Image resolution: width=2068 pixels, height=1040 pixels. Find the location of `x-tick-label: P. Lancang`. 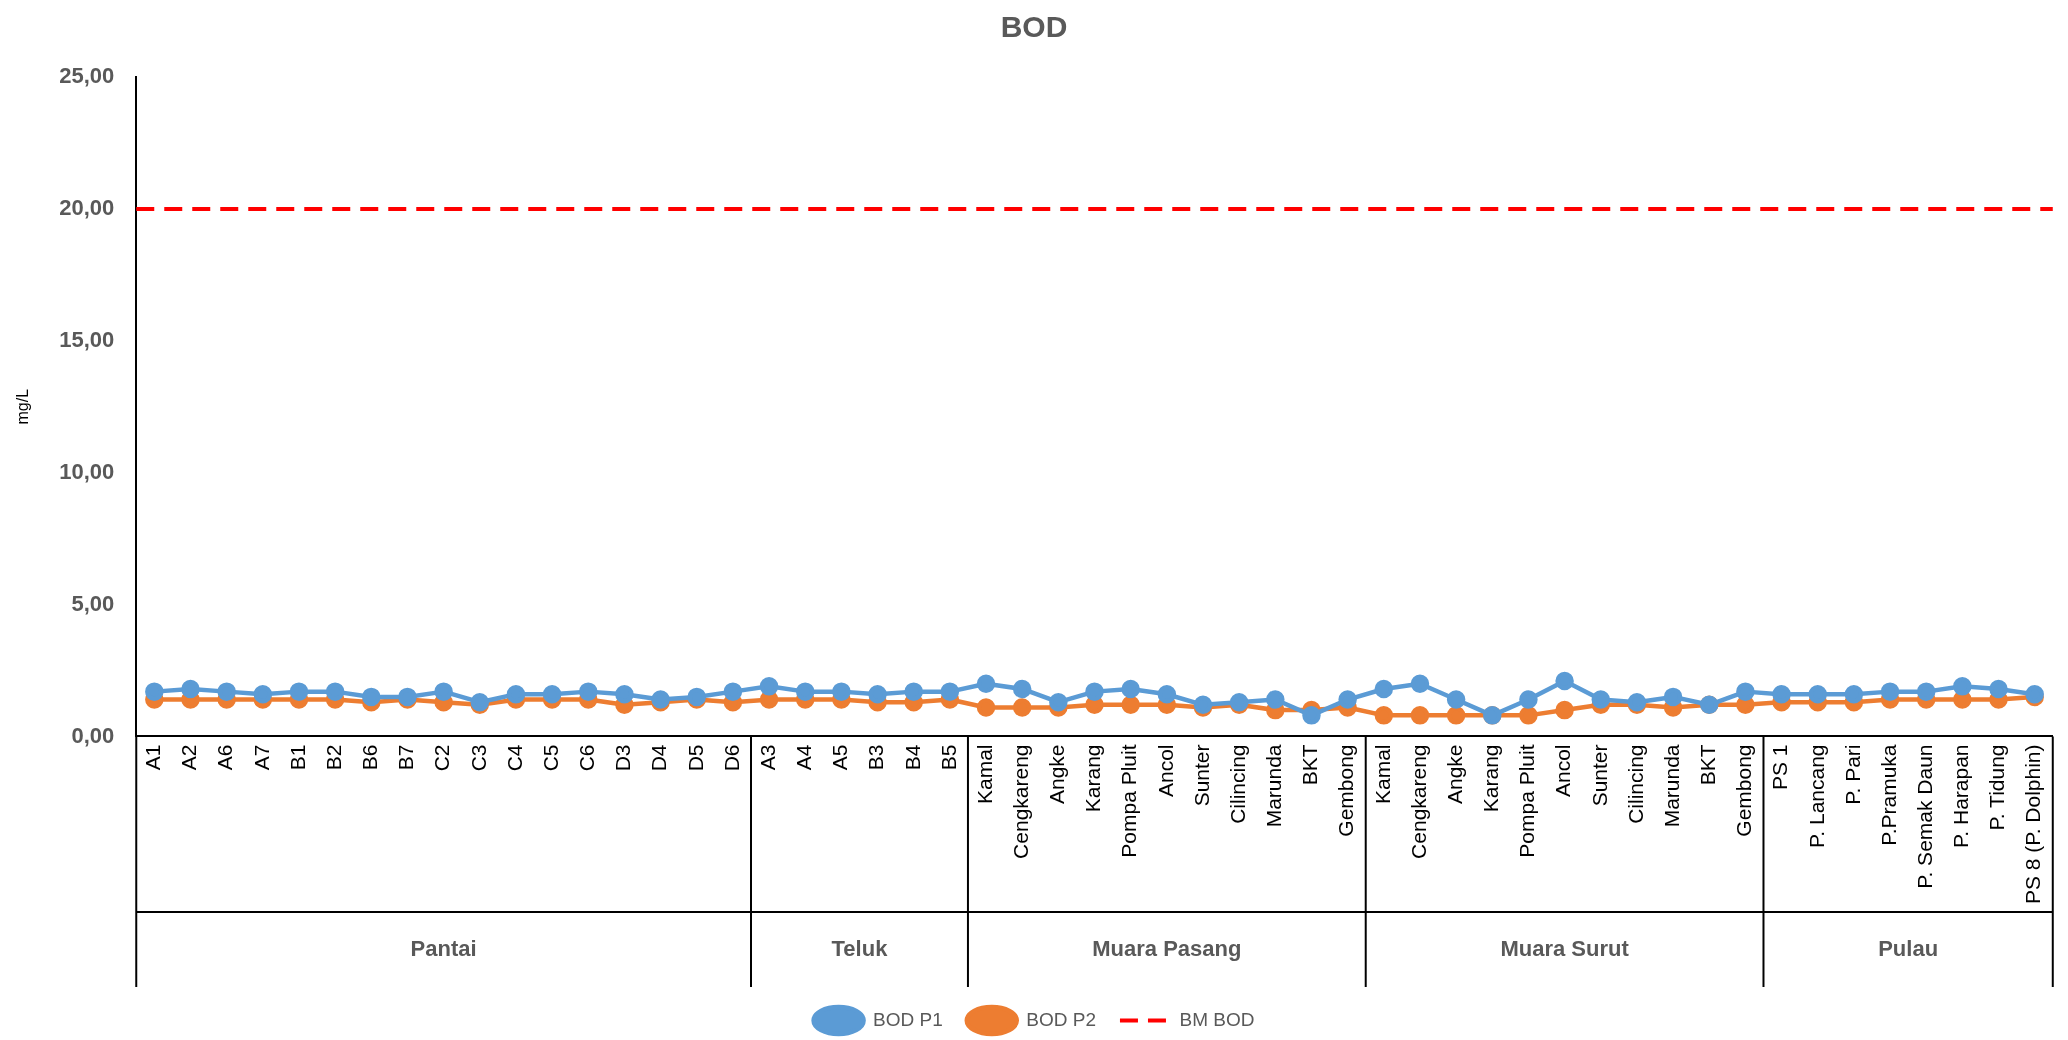

x-tick-label: P. Lancang is located at coordinates (1816, 796).